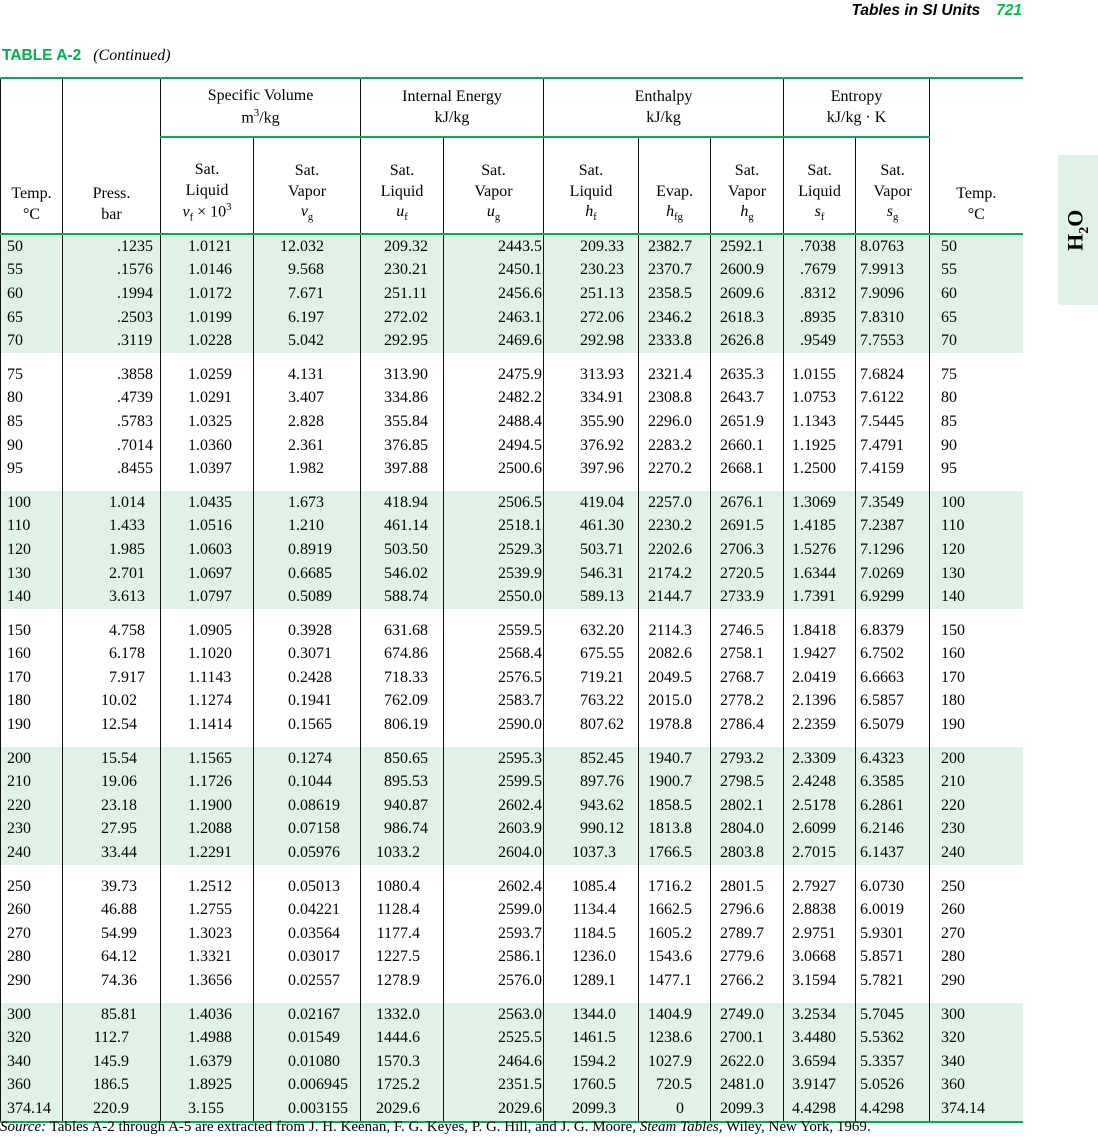 This screenshot has width=1098, height=1138. Describe the element at coordinates (111, 526) in the screenshot. I see `cell-pressure: 1.433` at that location.